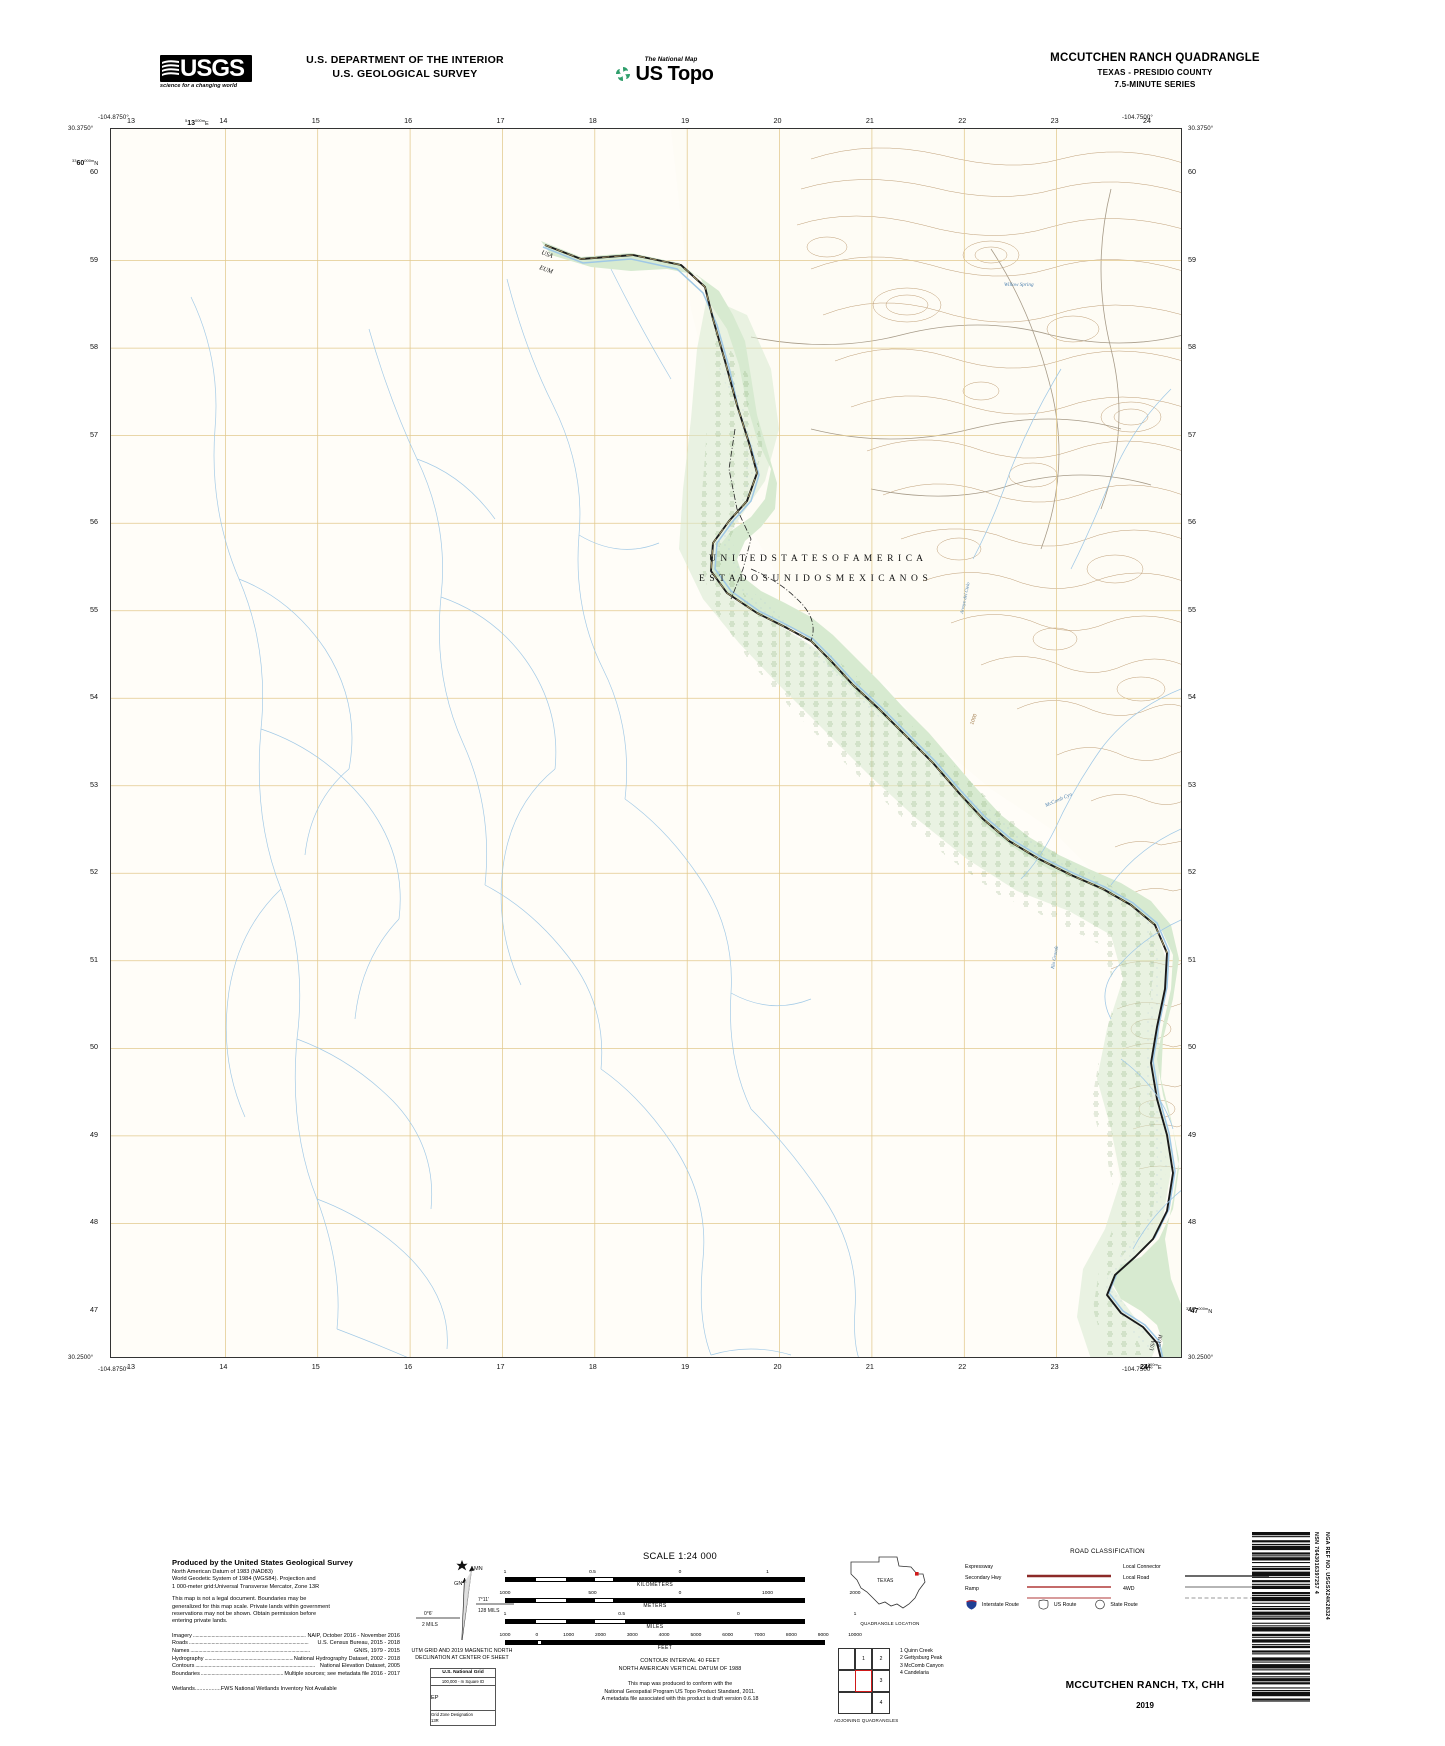  I want to click on us-topo-wordmark: US Topo, so click(674, 74).